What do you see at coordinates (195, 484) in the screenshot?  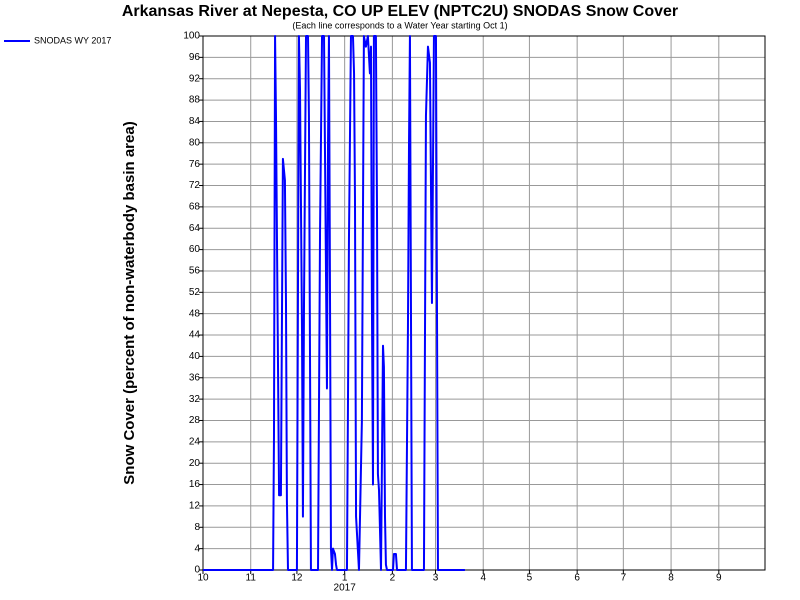 I see `y-tick-label: 16` at bounding box center [195, 484].